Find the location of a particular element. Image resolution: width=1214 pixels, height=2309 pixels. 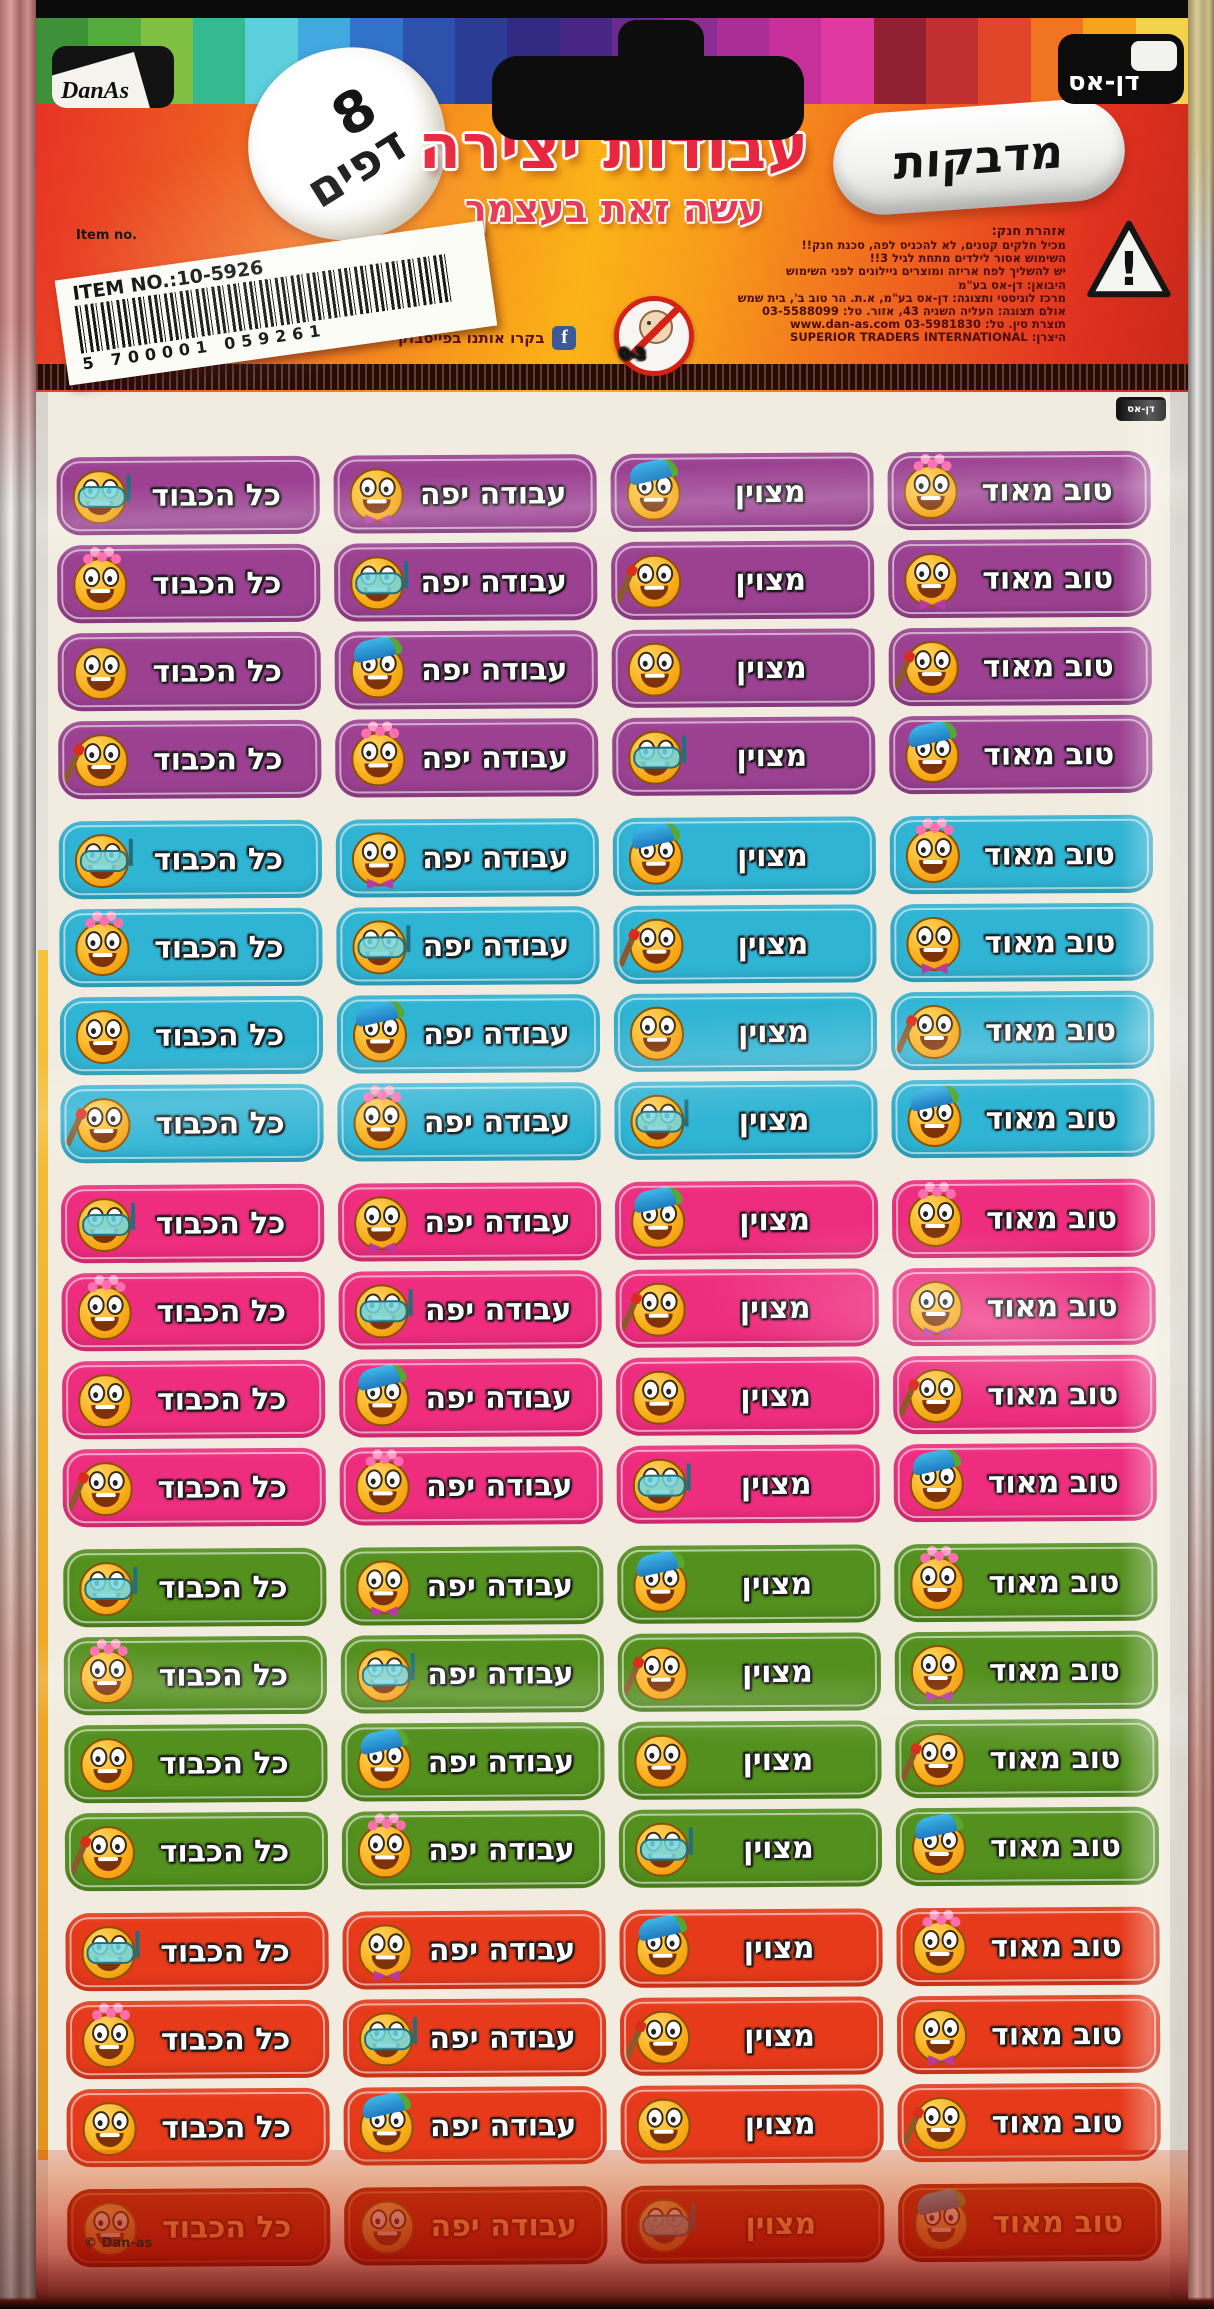

danas-hebrew-logo-text: דן-אס is located at coordinates (1104, 82).